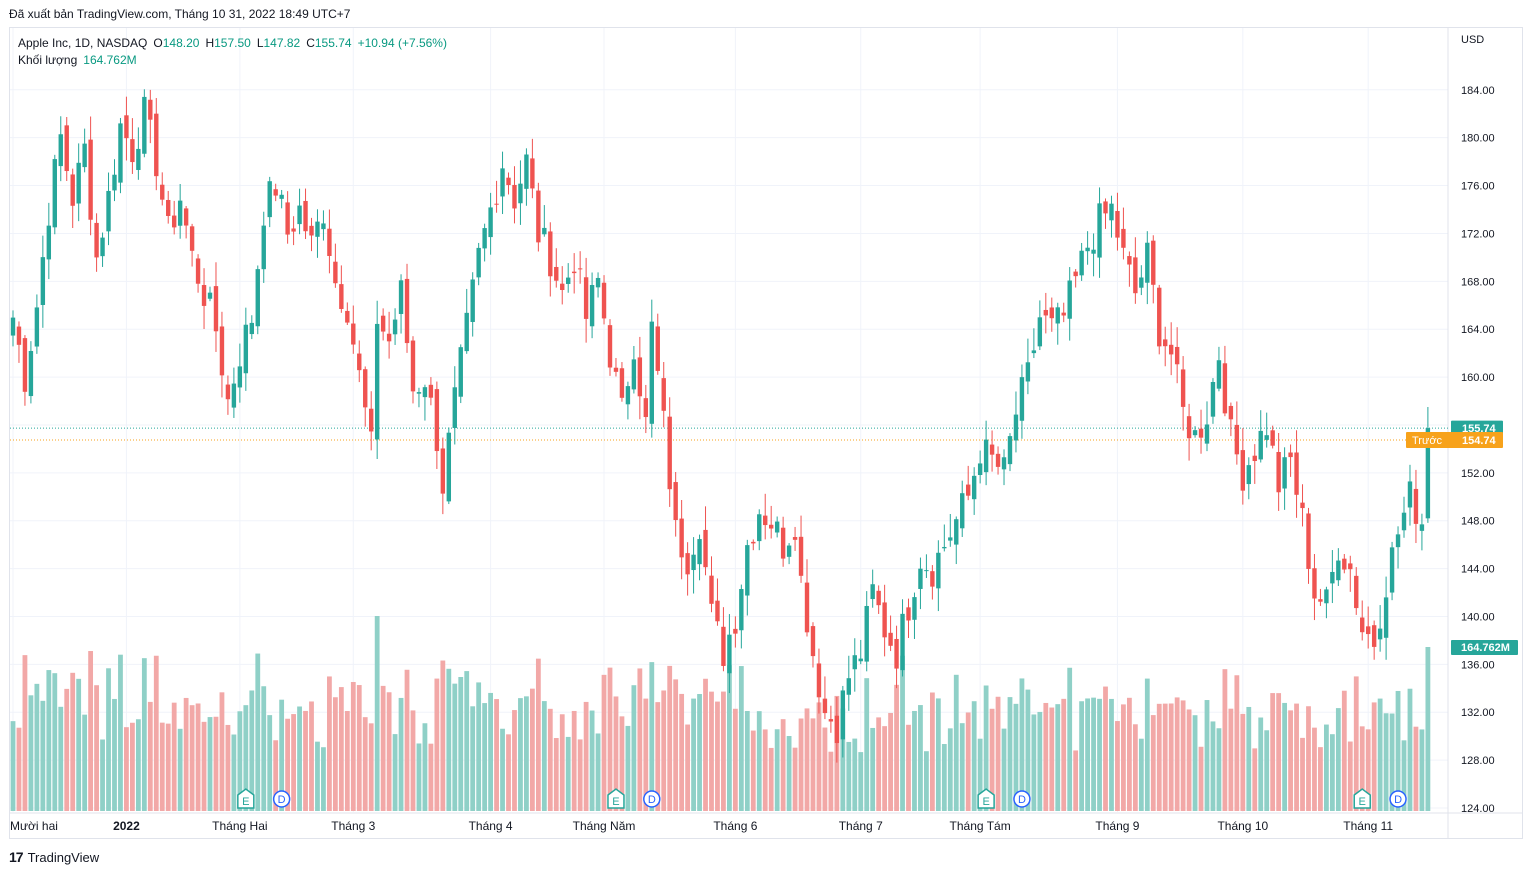 The height and width of the screenshot is (875, 1533). I want to click on x-tick-label: Tháng Hai, so click(239, 826).